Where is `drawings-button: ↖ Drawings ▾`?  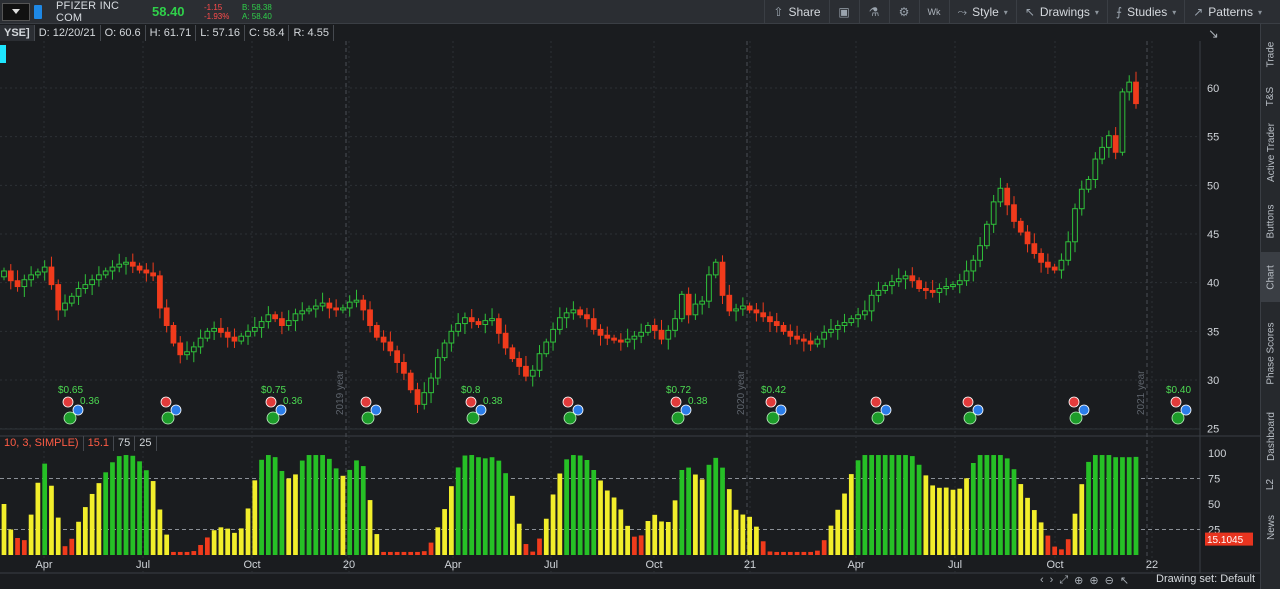
drawings-button: ↖ Drawings ▾ is located at coordinates (1061, 12).